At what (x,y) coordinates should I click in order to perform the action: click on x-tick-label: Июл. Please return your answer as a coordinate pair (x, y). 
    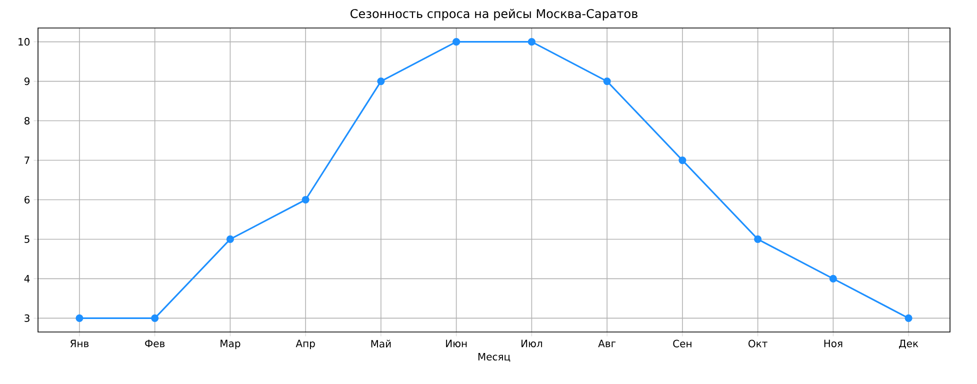
    Looking at the image, I should click on (532, 344).